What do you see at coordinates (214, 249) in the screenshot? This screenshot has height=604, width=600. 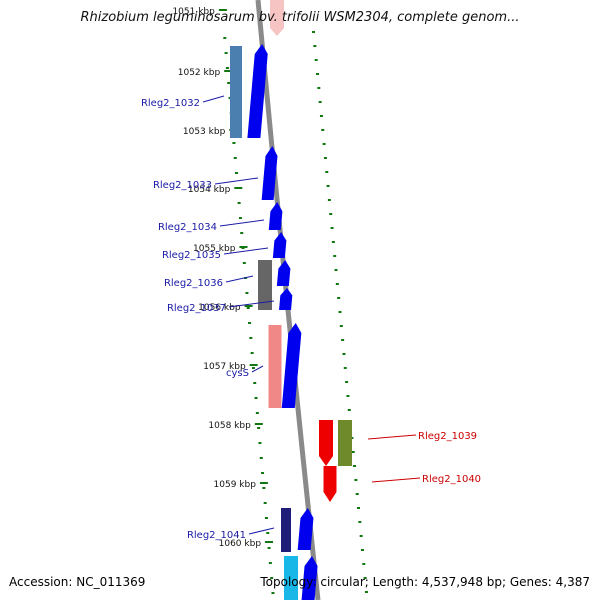 I see `kbp-tick-label: 1055 kbp` at bounding box center [214, 249].